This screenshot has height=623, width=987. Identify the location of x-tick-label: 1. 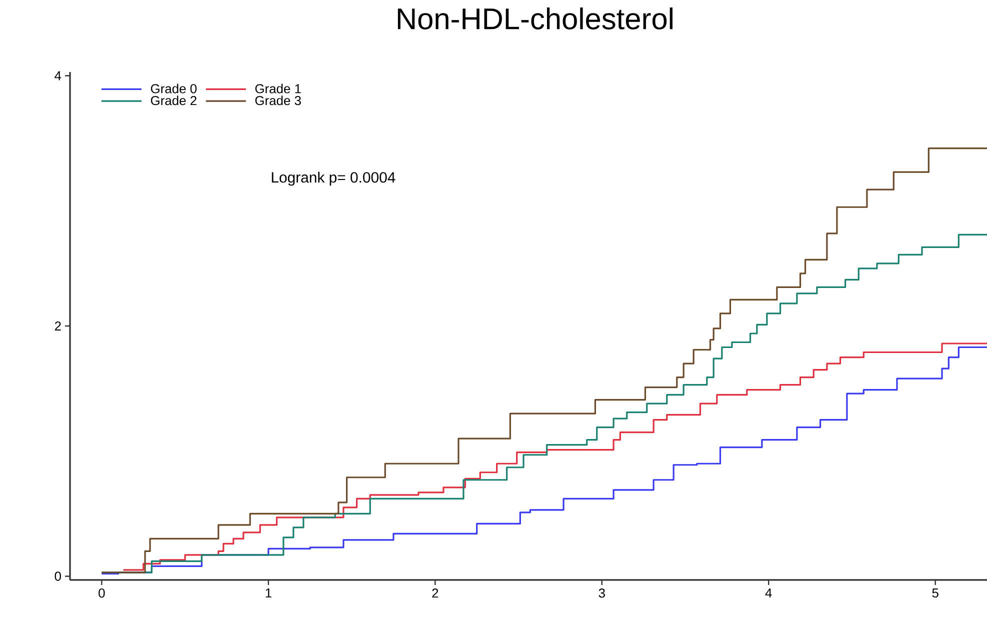
(269, 593).